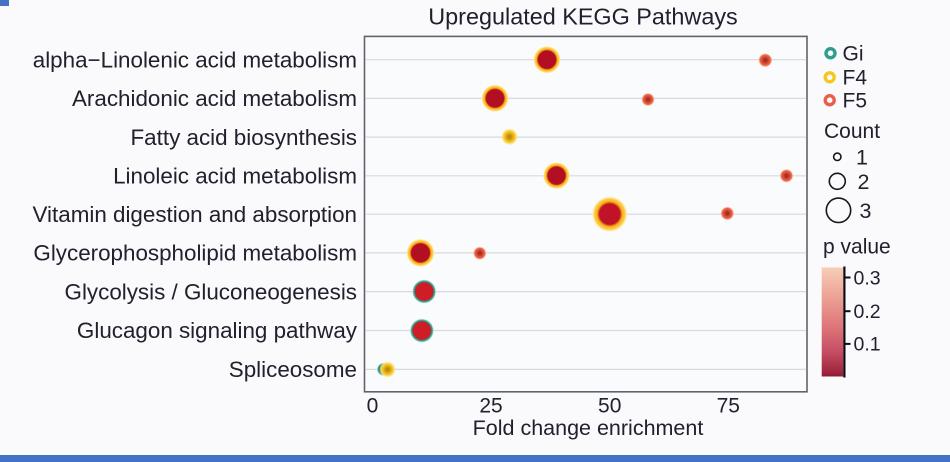  I want to click on svg-text: Spliceosome, so click(293, 369).